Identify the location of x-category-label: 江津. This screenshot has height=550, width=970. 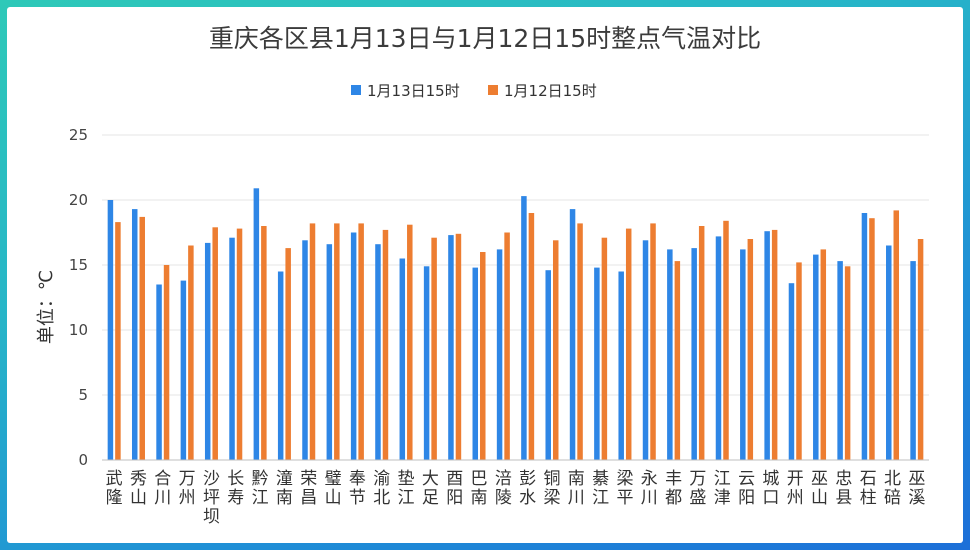
(722, 488).